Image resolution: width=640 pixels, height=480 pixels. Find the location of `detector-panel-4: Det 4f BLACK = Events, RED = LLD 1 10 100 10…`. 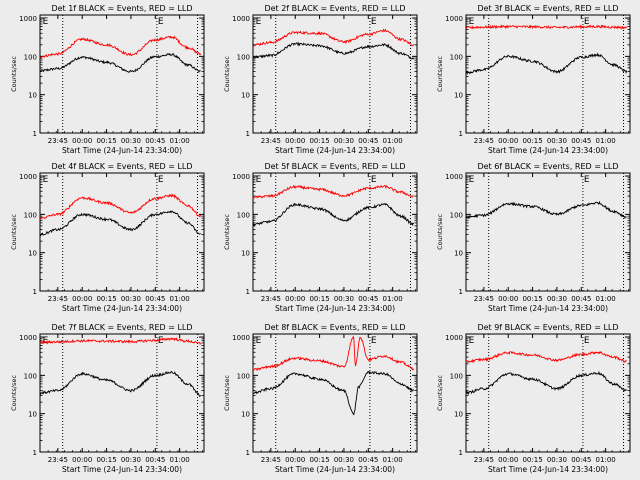

detector-panel-4: Det 4f BLACK = Events, RED = LLD 1 10 100 10… is located at coordinates (107, 237).